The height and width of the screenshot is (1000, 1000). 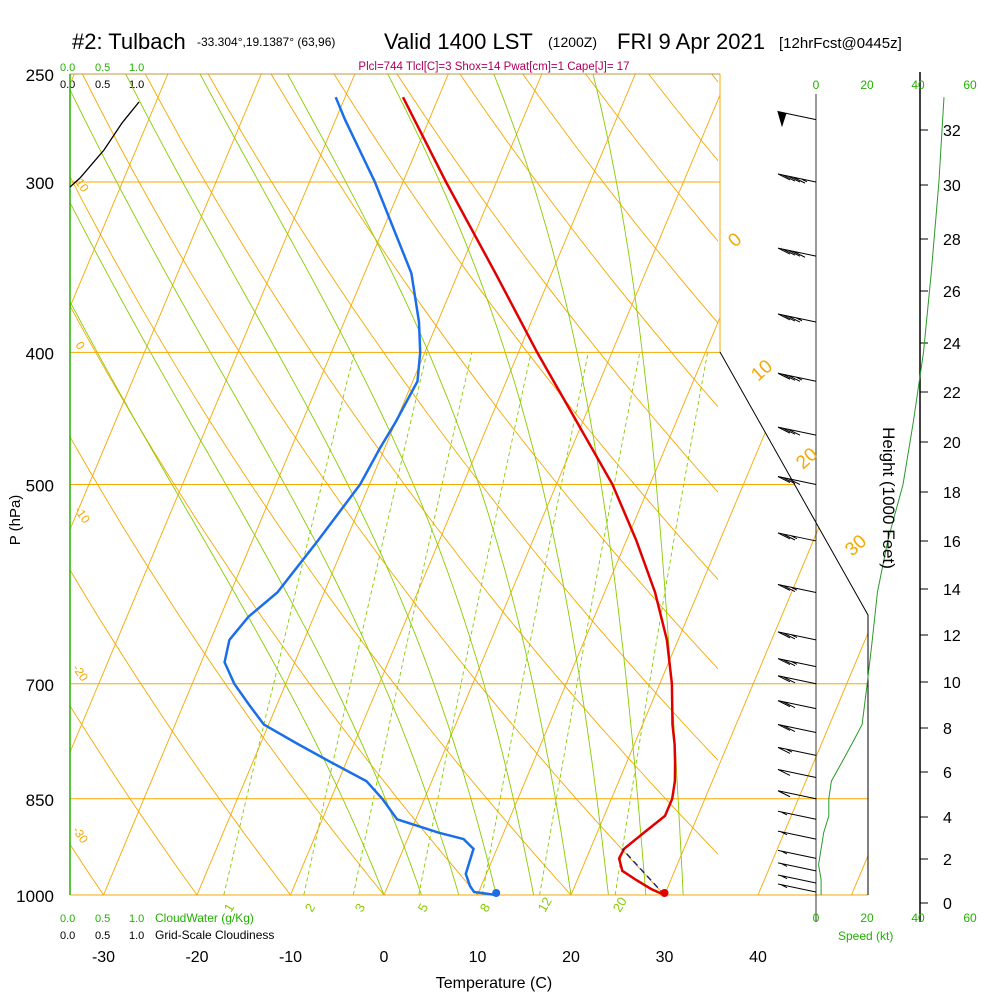 I want to click on valid-time: Valid 1400 LST, so click(x=458, y=41).